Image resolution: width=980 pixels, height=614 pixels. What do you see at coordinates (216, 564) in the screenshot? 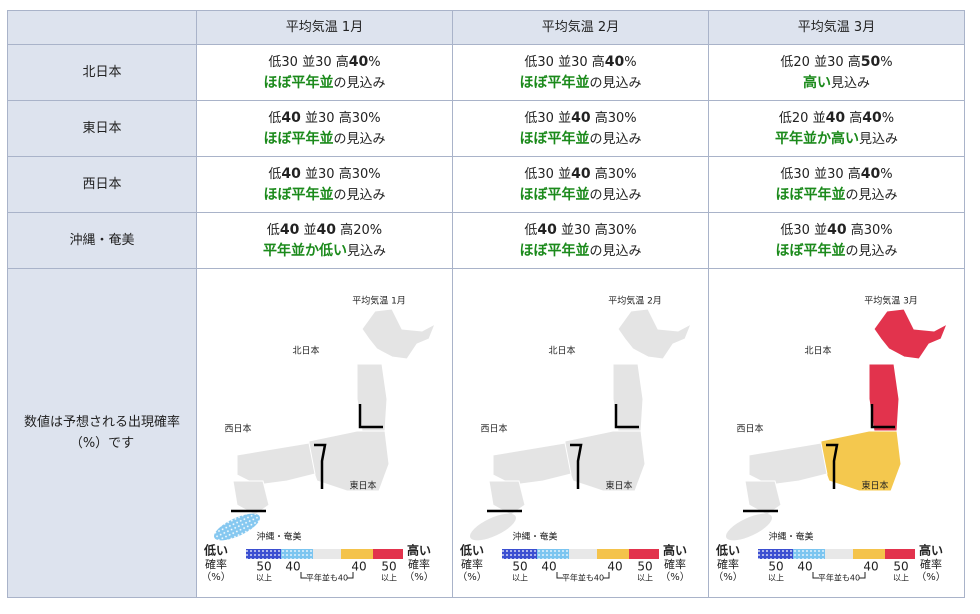
I see `legend-prob: 確率` at bounding box center [216, 564].